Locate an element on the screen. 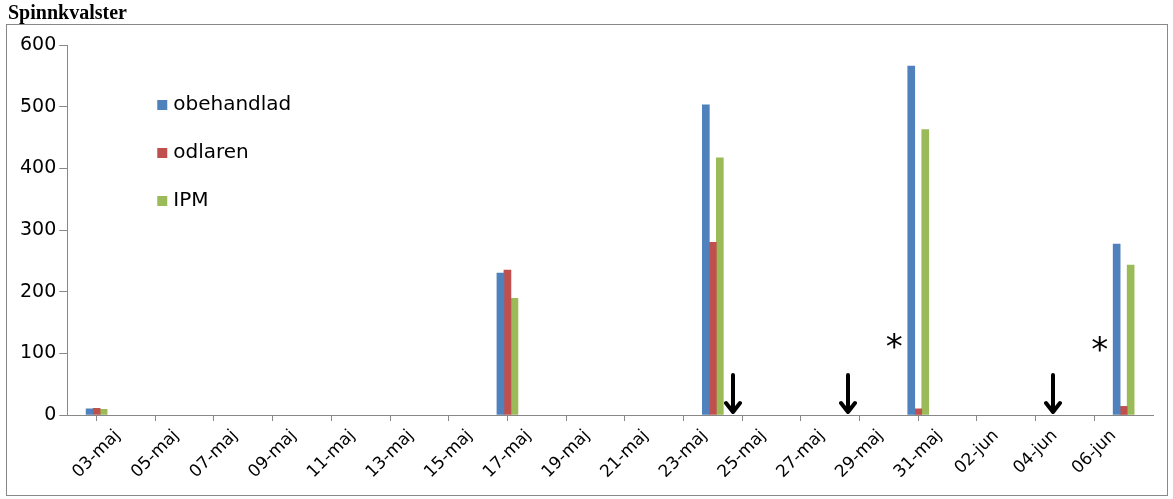  y-tick-label: 500 is located at coordinates (38, 104).